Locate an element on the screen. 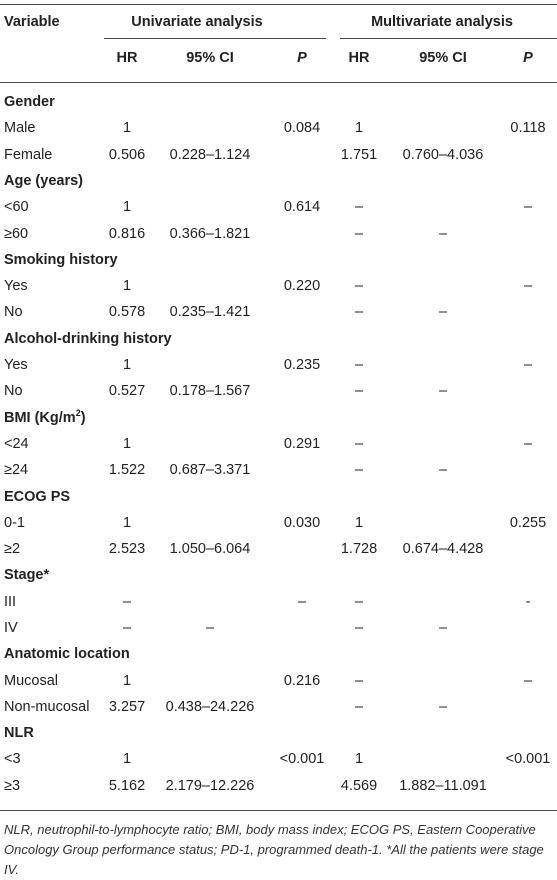  cell-m-p: - is located at coordinates (528, 602).